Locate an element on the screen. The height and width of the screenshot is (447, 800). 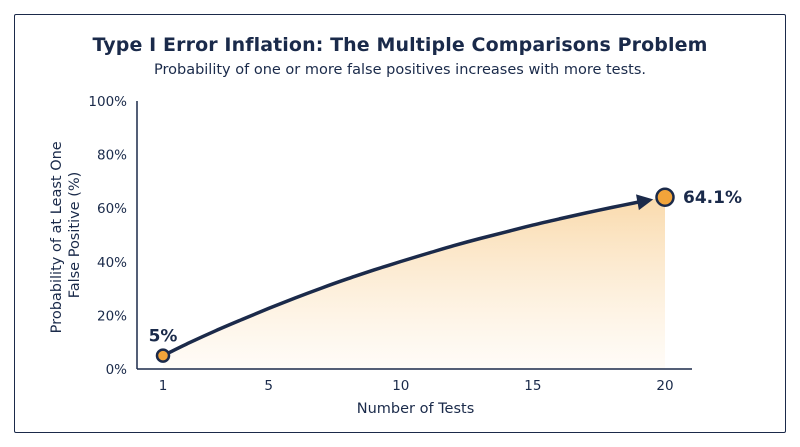
data-label: 5% is located at coordinates (163, 337).